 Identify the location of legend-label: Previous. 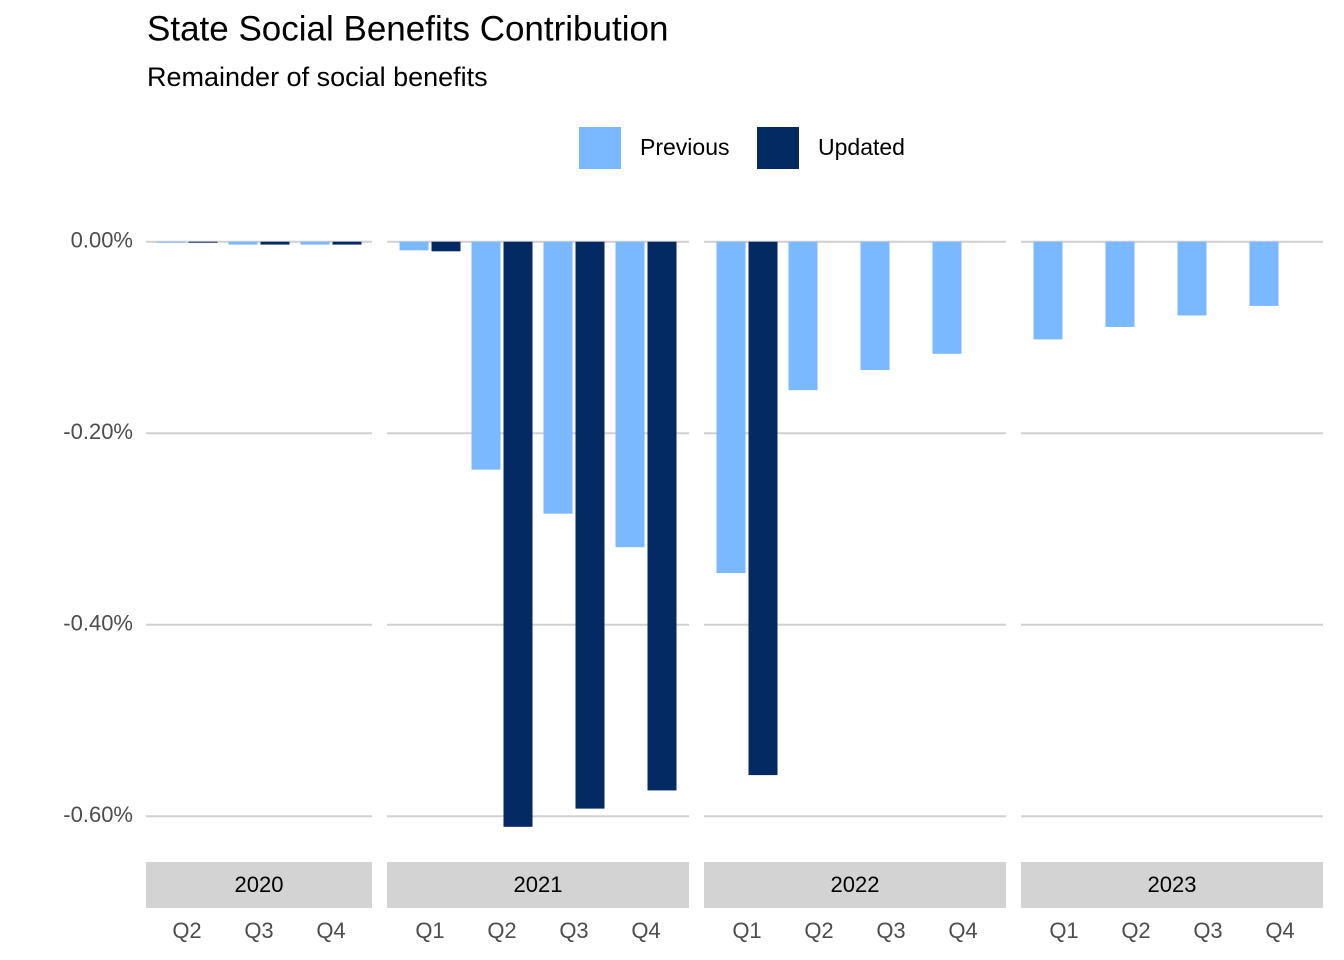
(684, 147).